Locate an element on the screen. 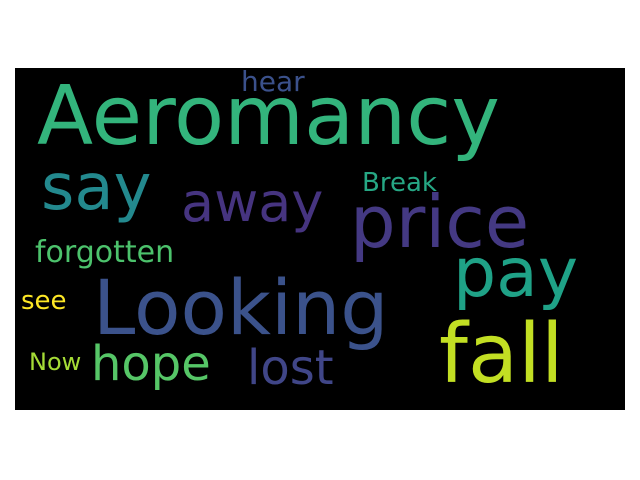 The image size is (640, 480). word-price: price is located at coordinates (440, 222).